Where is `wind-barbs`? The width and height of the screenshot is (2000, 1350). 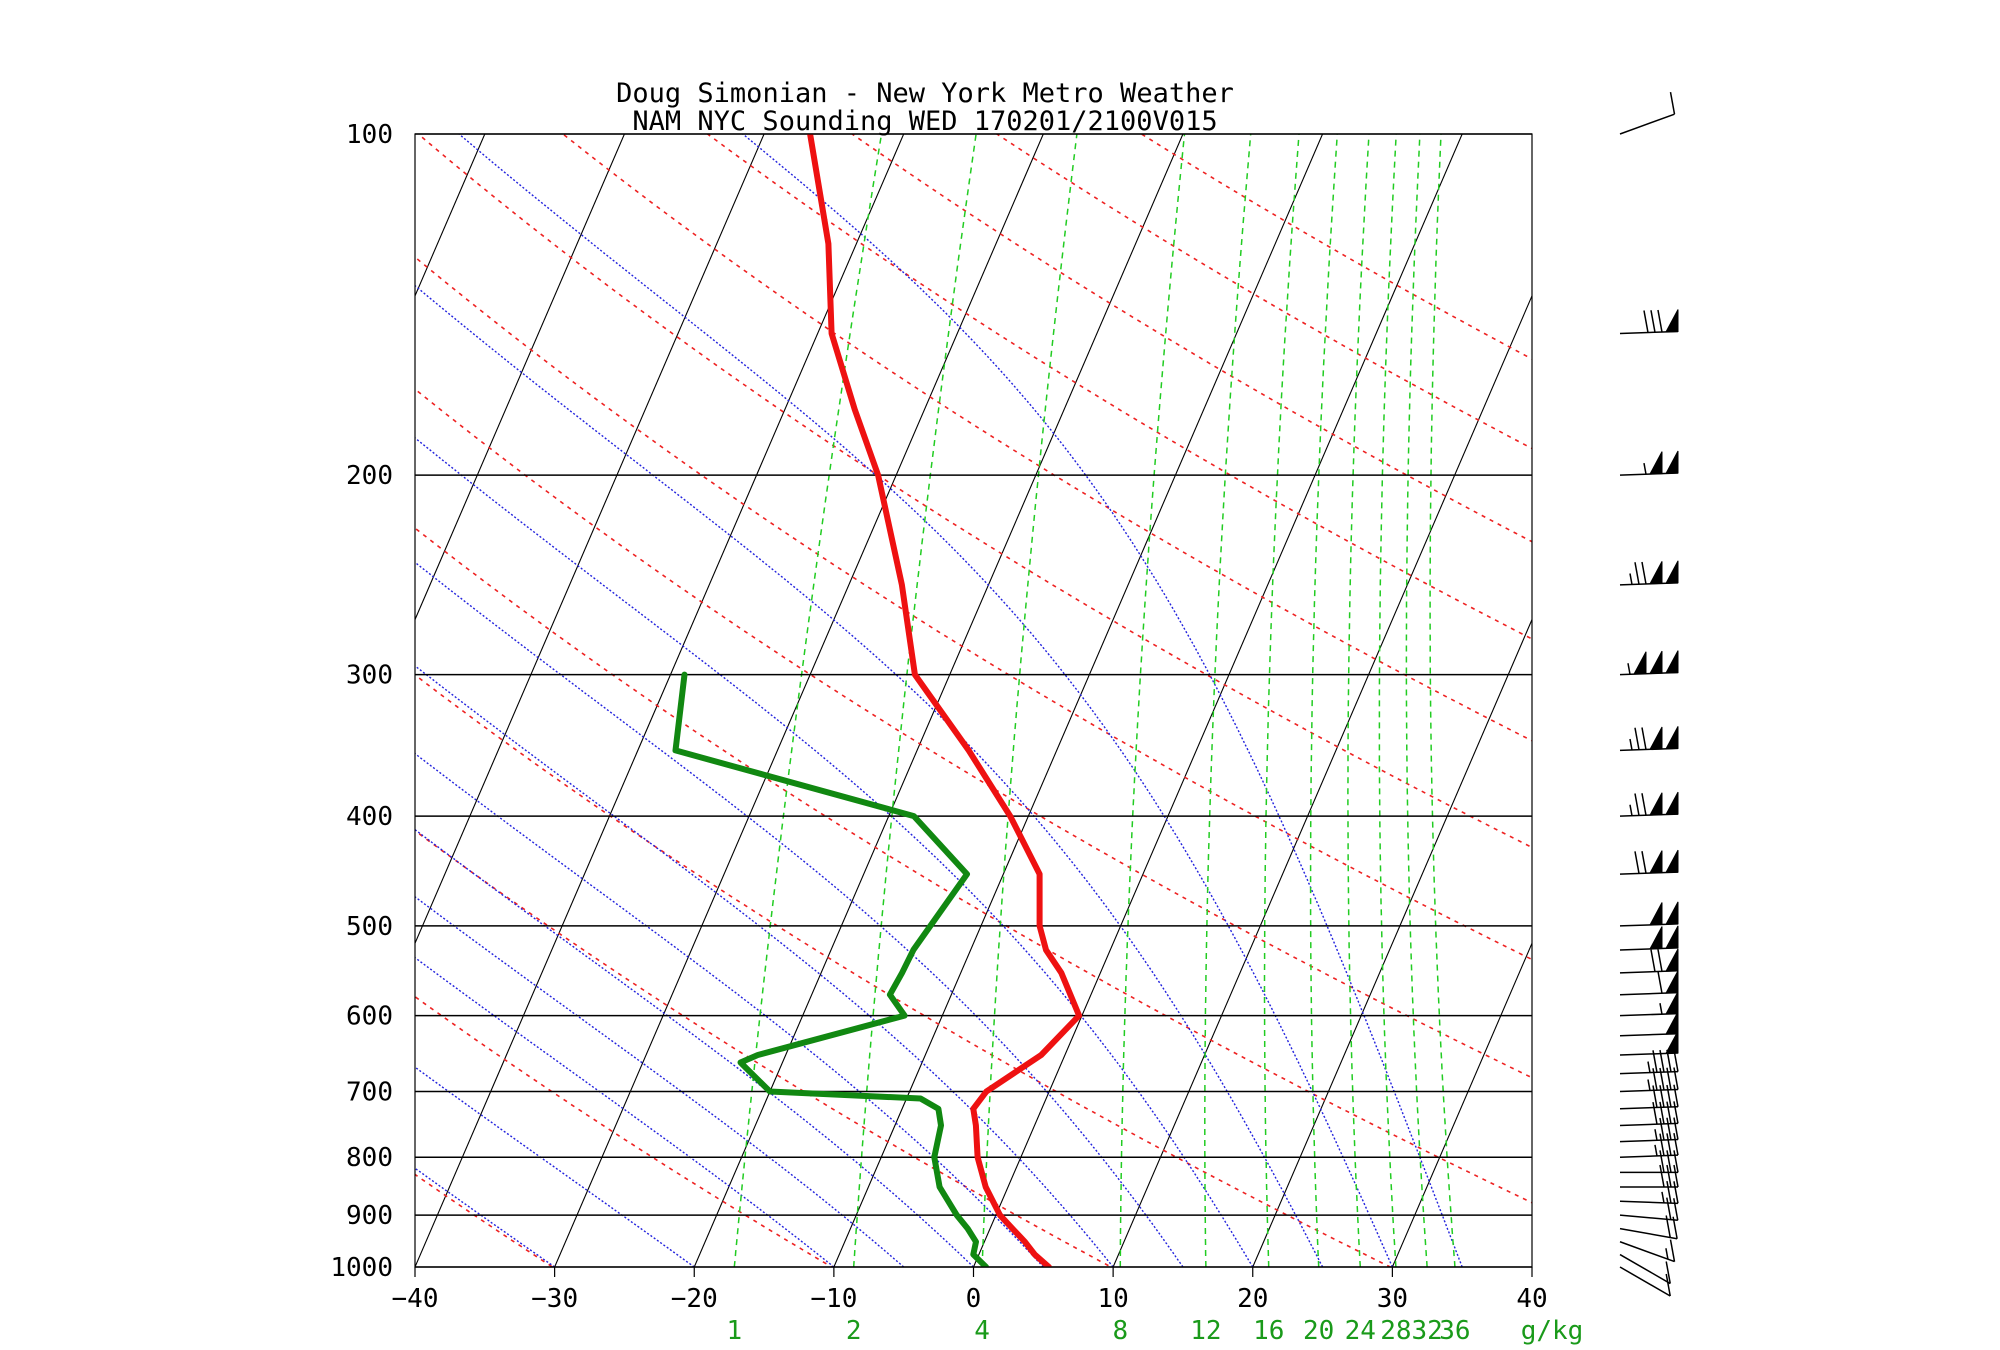 wind-barbs is located at coordinates (1649, 694).